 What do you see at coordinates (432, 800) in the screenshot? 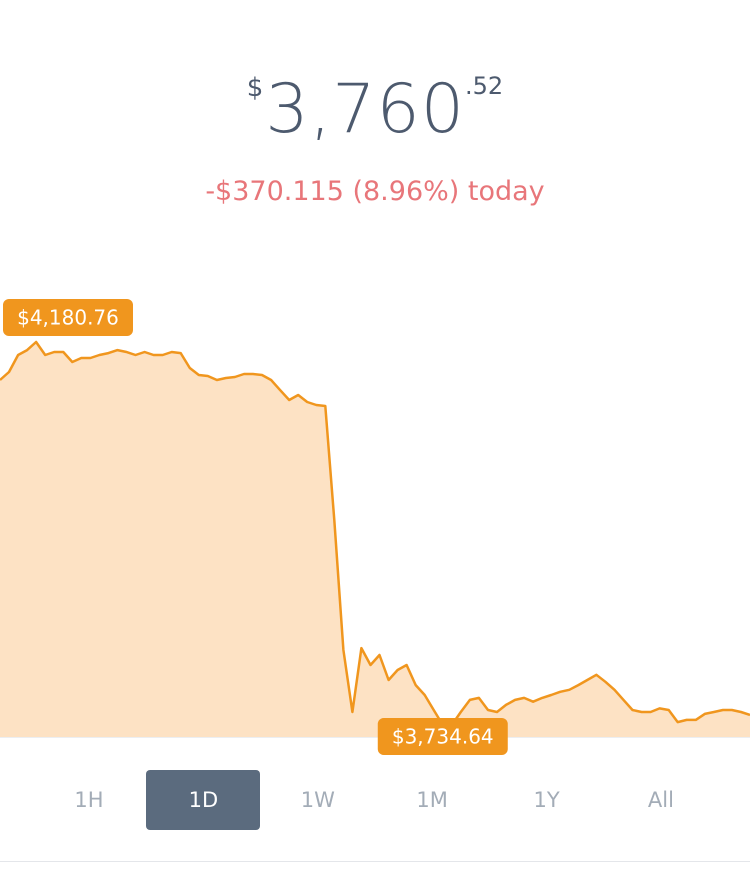
I see `range-tab: 1M` at bounding box center [432, 800].